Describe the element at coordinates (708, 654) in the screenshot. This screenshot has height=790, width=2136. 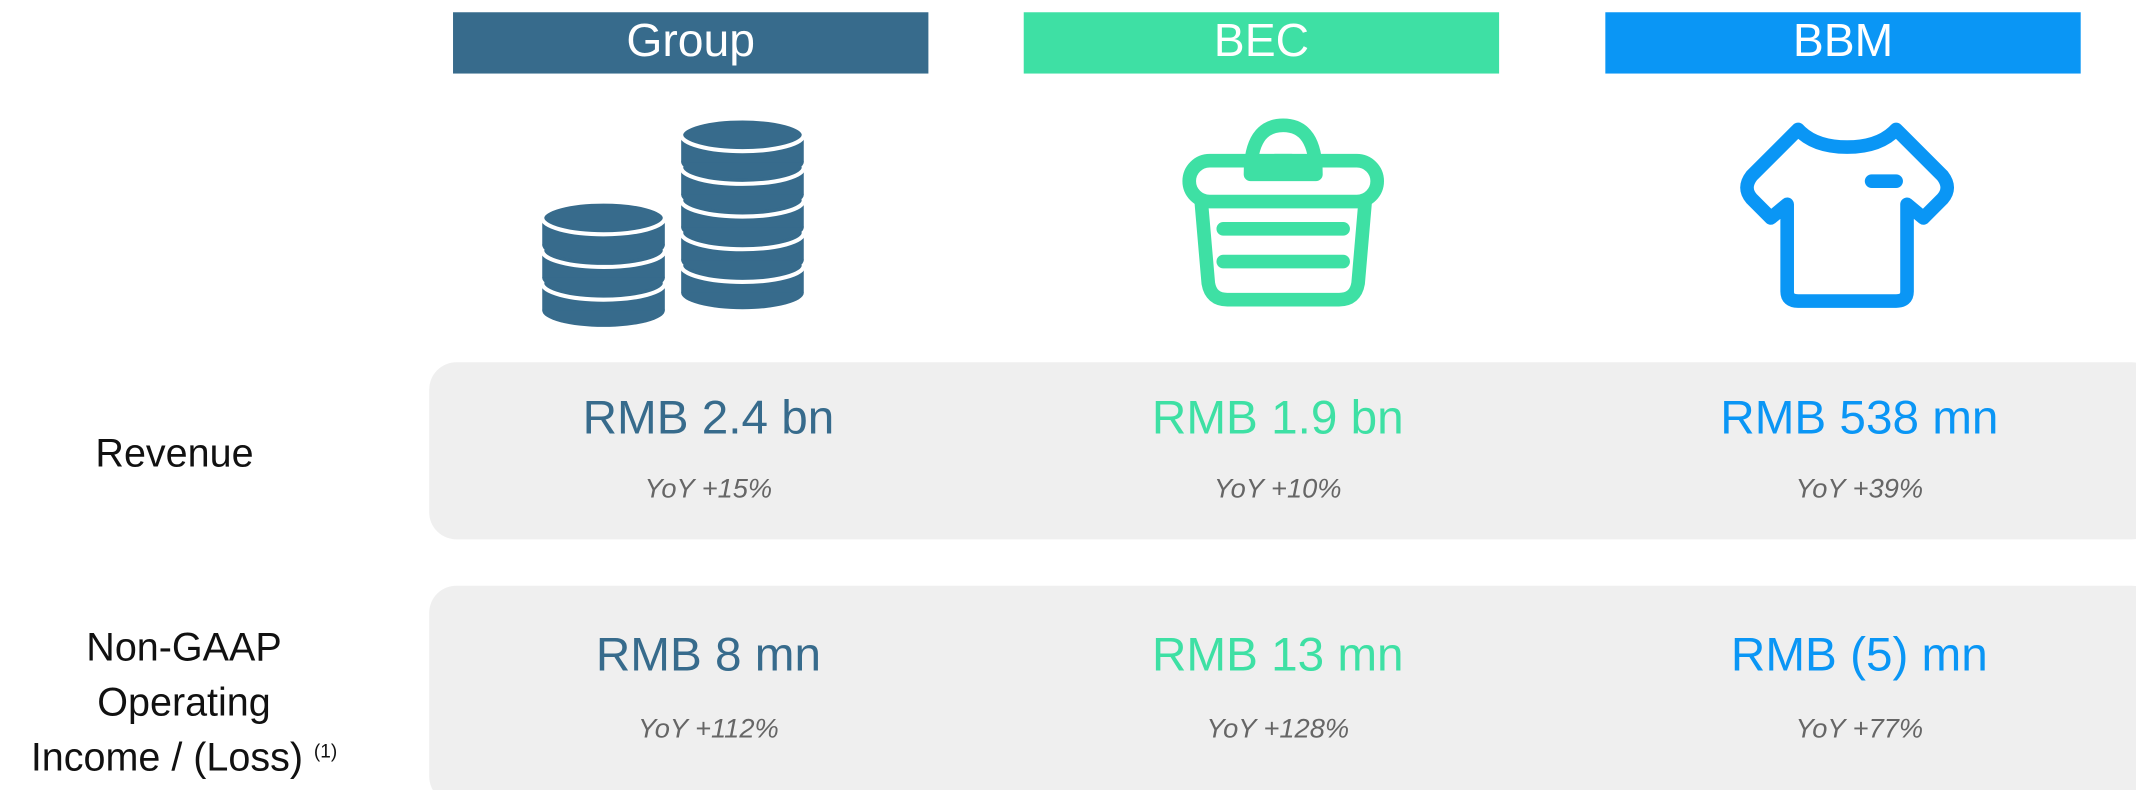
I see `cell-value: RMB 8 mn` at that location.